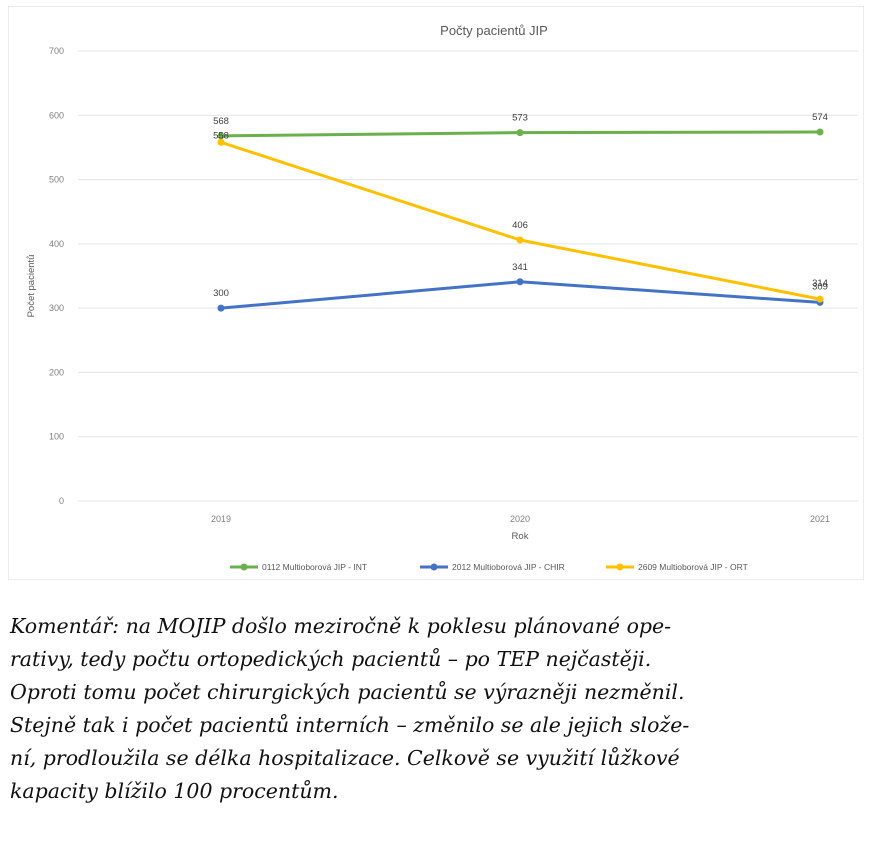 Image resolution: width=882 pixels, height=868 pixels. Describe the element at coordinates (314, 567) in the screenshot. I see `legend-label: 0112 Multioborová JIP - INT` at that location.